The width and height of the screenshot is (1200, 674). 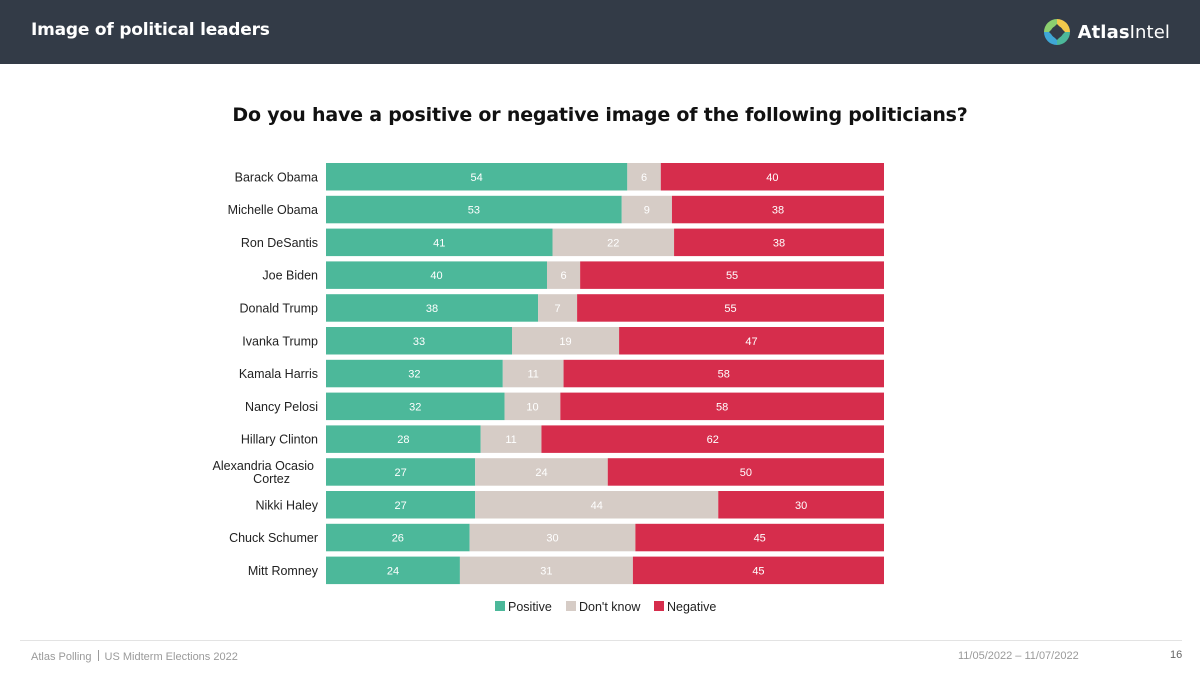 What do you see at coordinates (290, 276) in the screenshot?
I see `category-label: Joe Biden` at bounding box center [290, 276].